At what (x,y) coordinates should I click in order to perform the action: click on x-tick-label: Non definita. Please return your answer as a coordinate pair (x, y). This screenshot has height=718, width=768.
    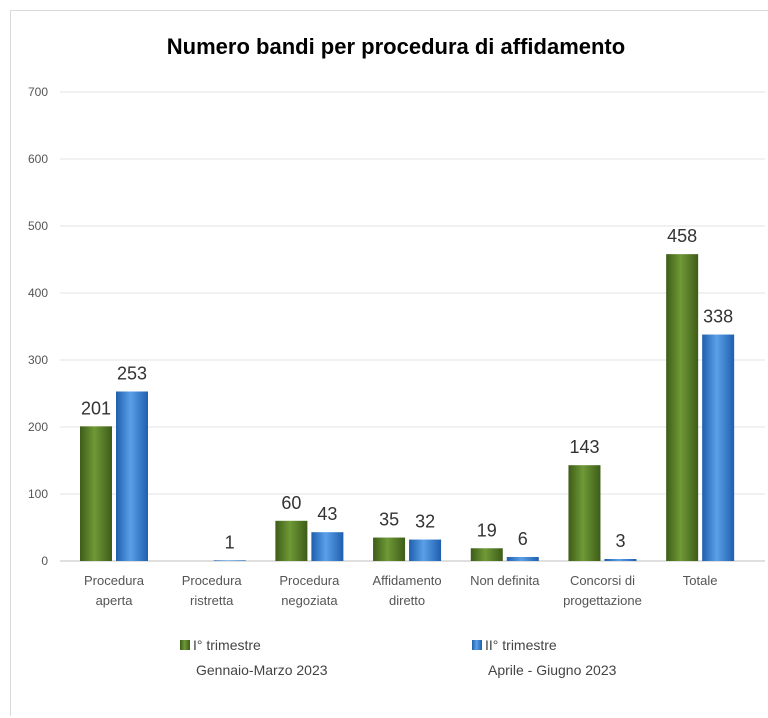
    Looking at the image, I should click on (505, 580).